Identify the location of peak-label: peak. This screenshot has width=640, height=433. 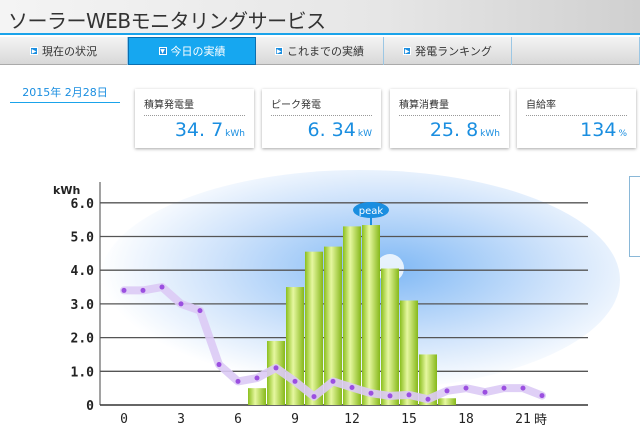
(371, 211).